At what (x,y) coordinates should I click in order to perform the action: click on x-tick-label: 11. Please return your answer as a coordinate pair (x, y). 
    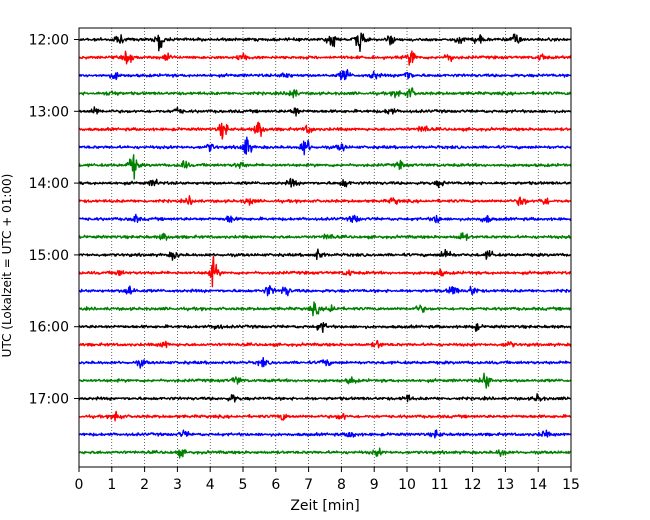
    Looking at the image, I should click on (440, 485).